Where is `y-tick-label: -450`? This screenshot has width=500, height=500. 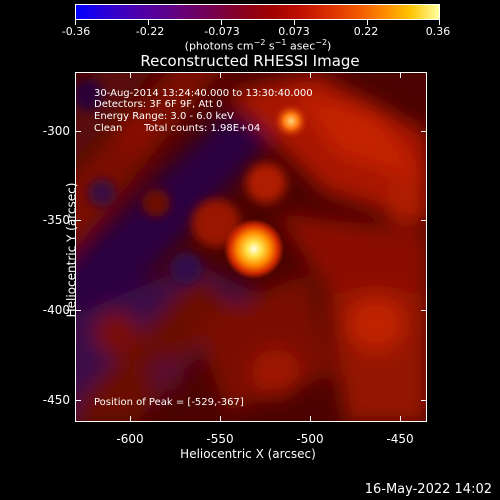 y-tick-label: -450 is located at coordinates (56, 400).